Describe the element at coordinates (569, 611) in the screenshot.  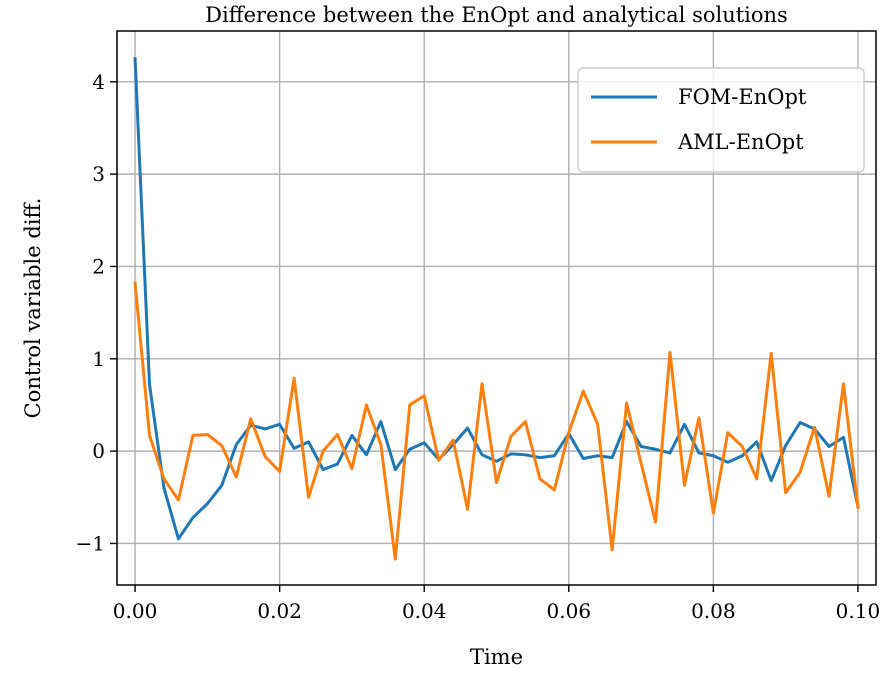
I see `x-tick-label: 0.06` at that location.